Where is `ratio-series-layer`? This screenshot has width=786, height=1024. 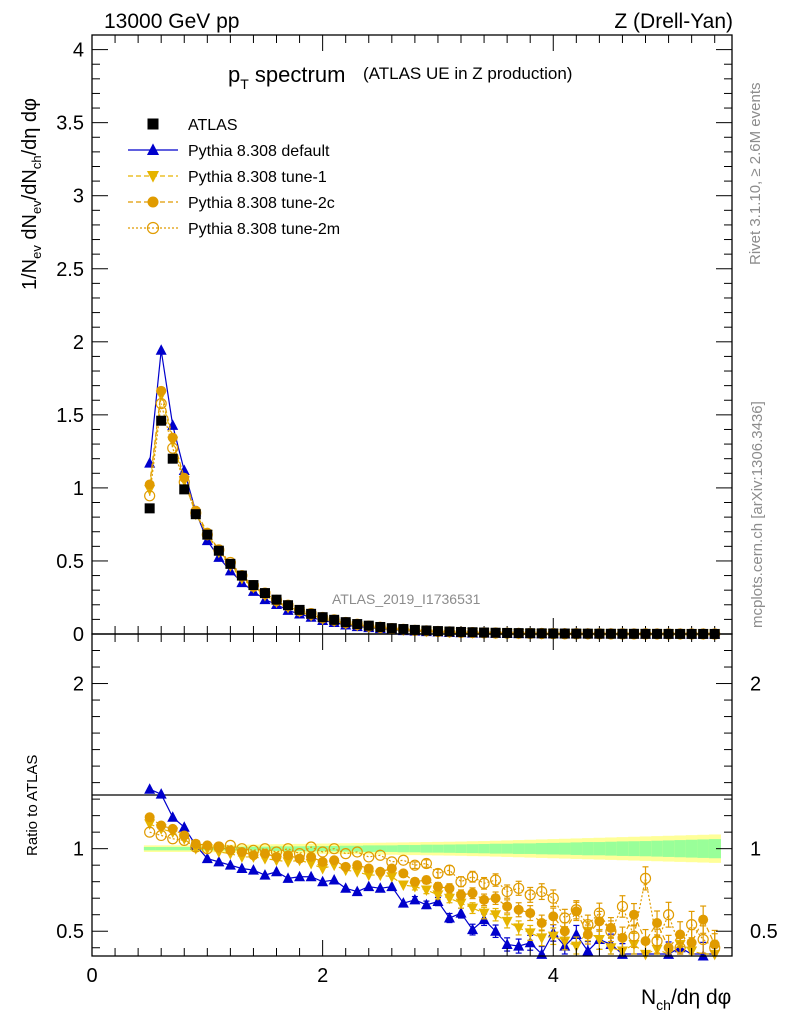 ratio-series-layer is located at coordinates (432, 872).